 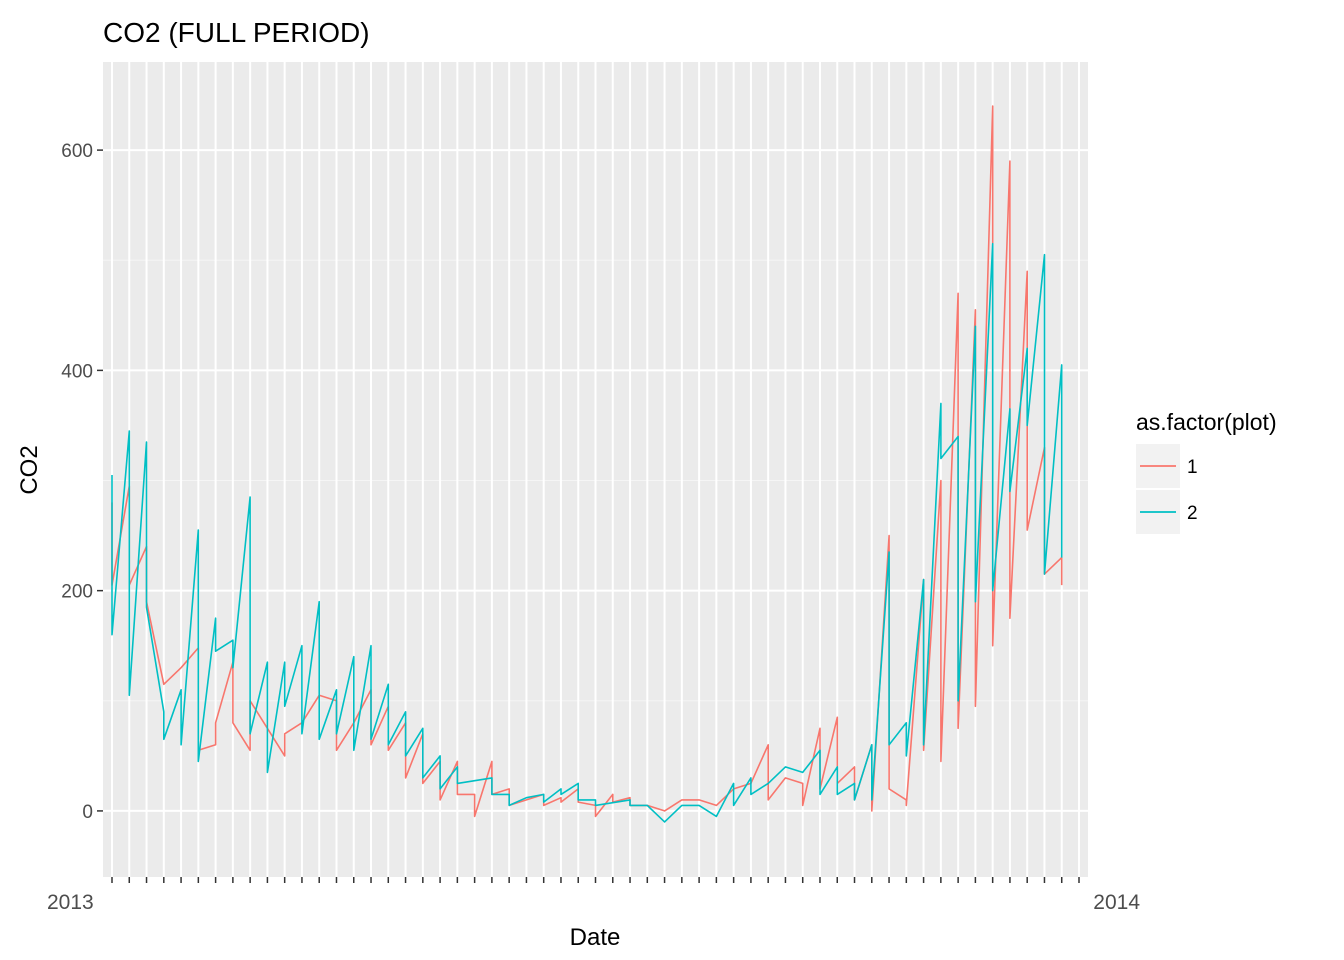 I want to click on y-tick-label: 0, so click(x=87, y=812).